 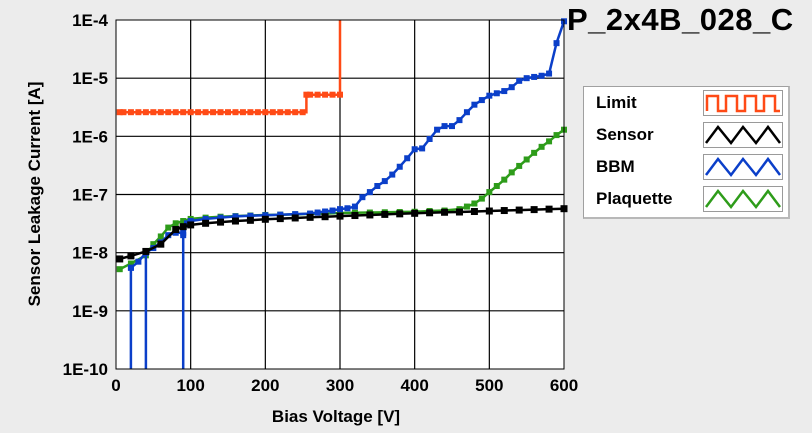 I want to click on legend-line-limit, so click(x=742, y=103).